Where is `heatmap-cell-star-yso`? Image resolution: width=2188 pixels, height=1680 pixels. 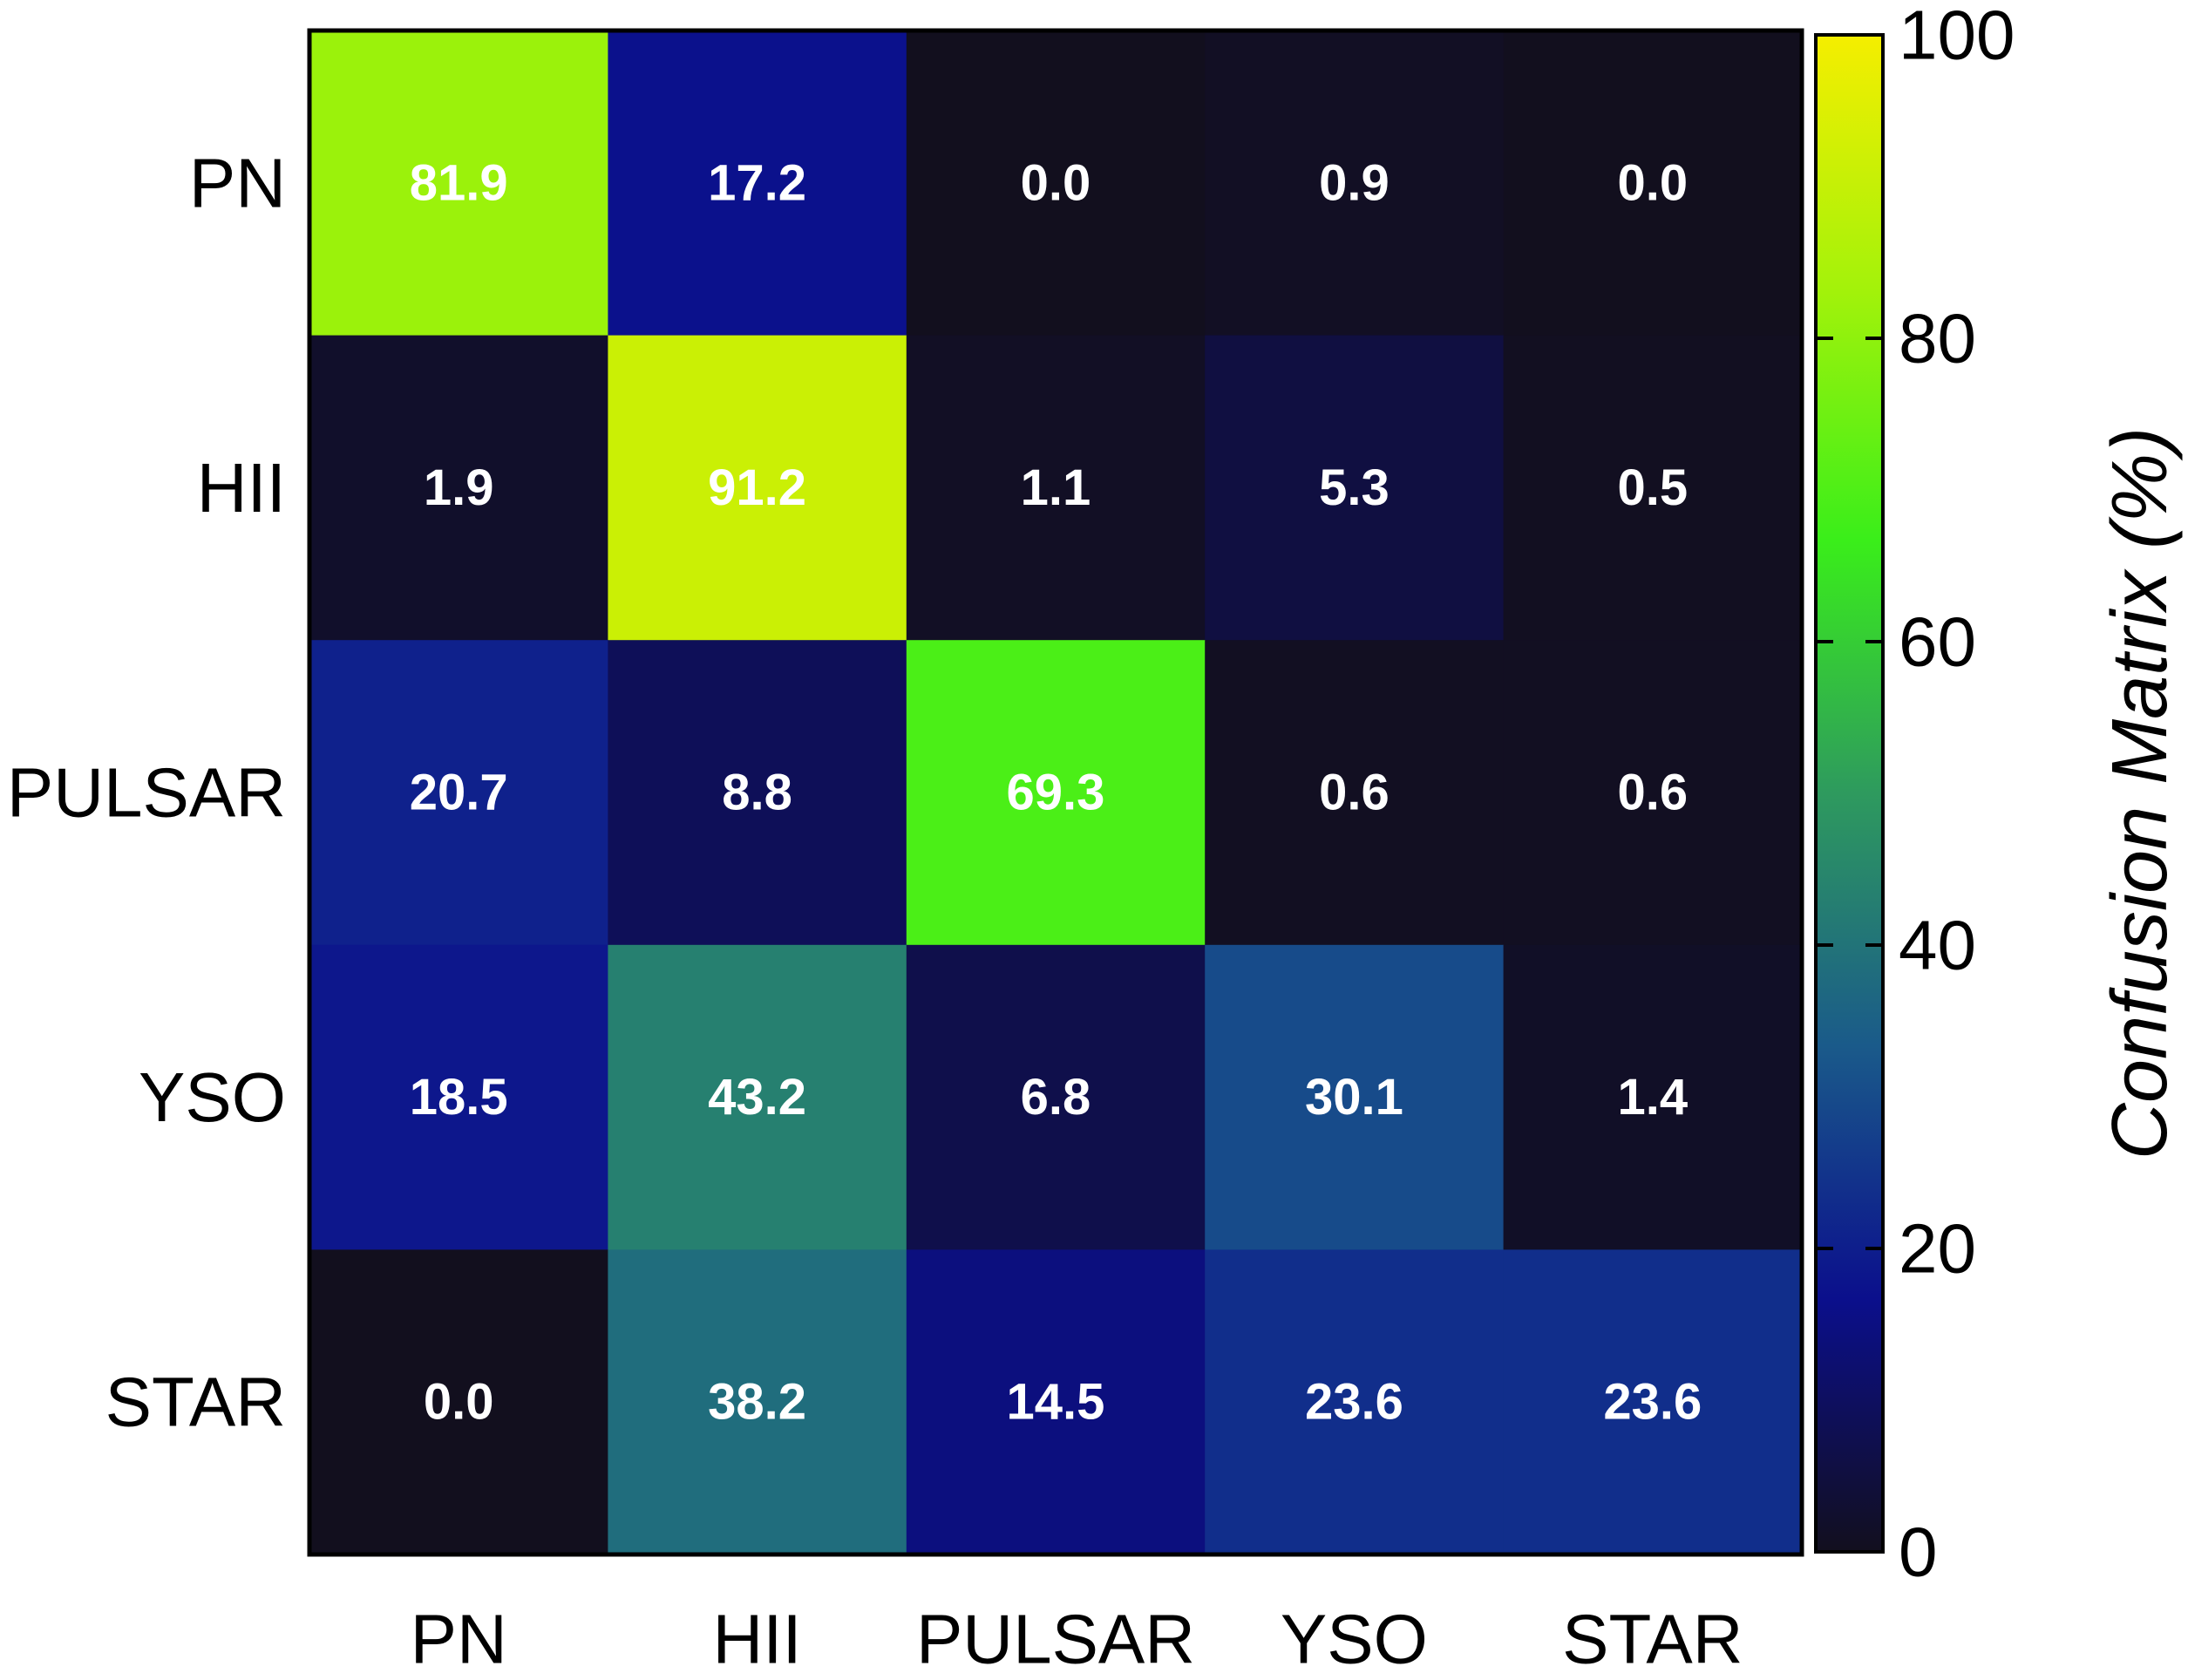
heatmap-cell-star-yso is located at coordinates (1355, 1402).